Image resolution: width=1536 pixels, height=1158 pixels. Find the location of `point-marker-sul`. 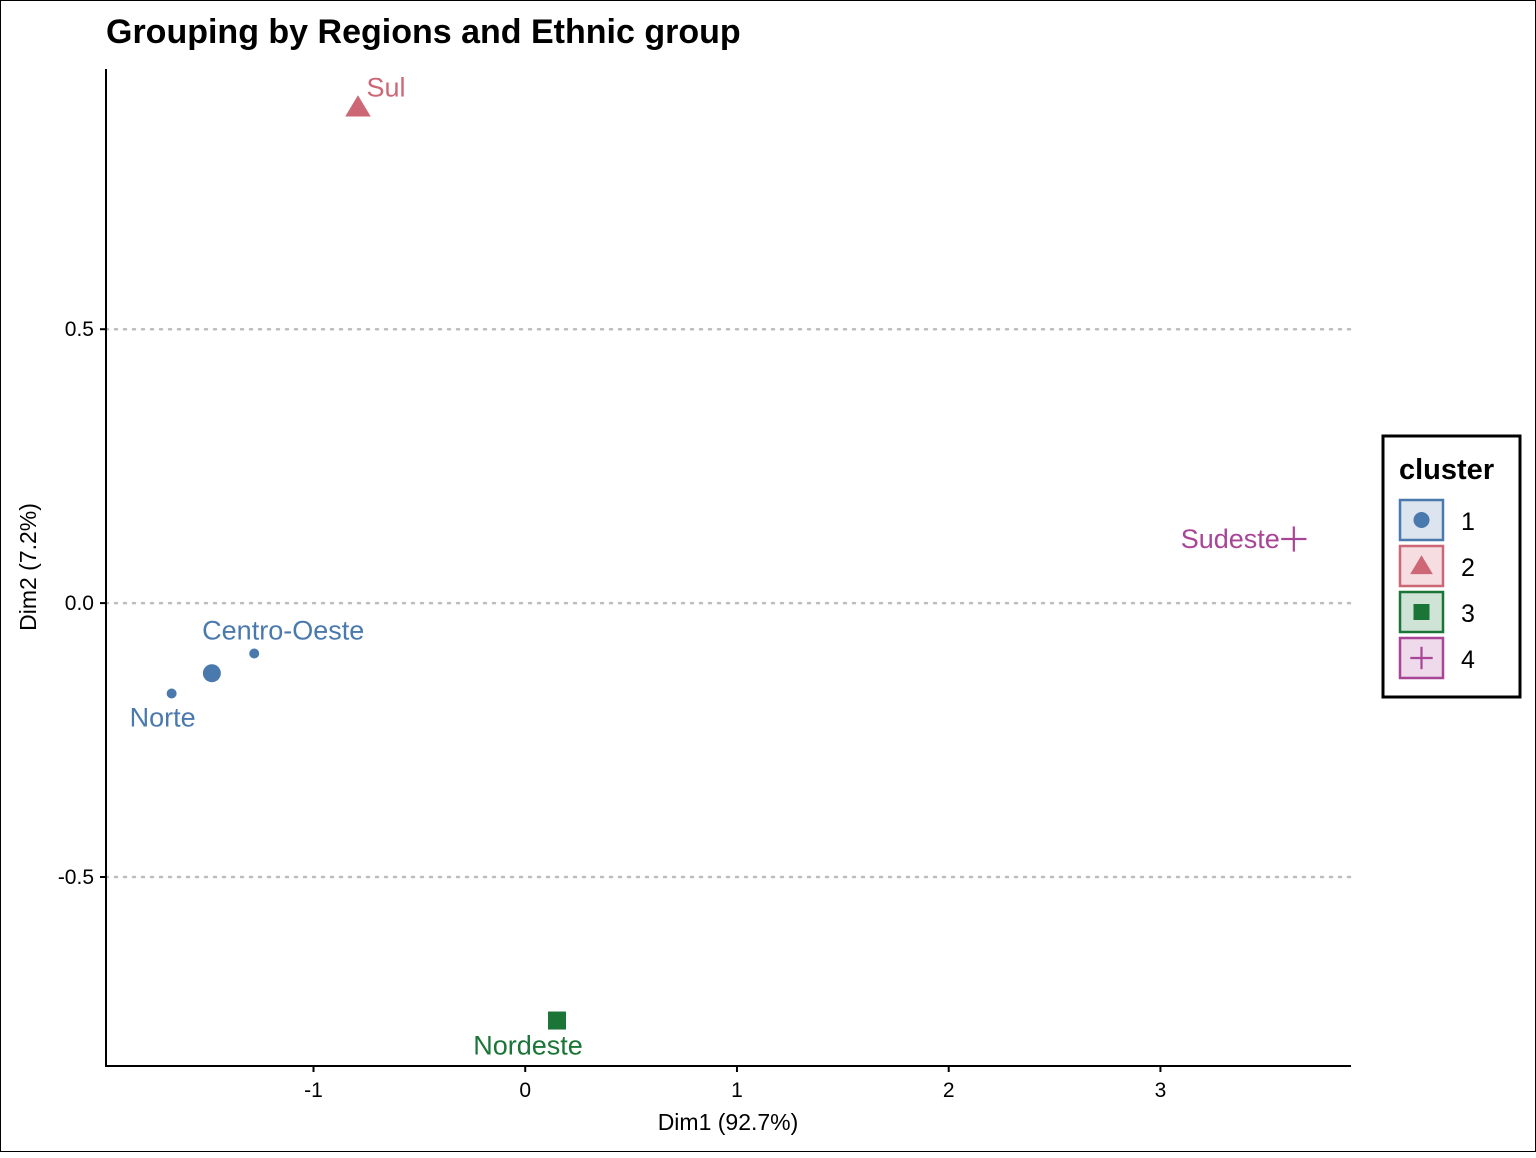

point-marker-sul is located at coordinates (358, 106).